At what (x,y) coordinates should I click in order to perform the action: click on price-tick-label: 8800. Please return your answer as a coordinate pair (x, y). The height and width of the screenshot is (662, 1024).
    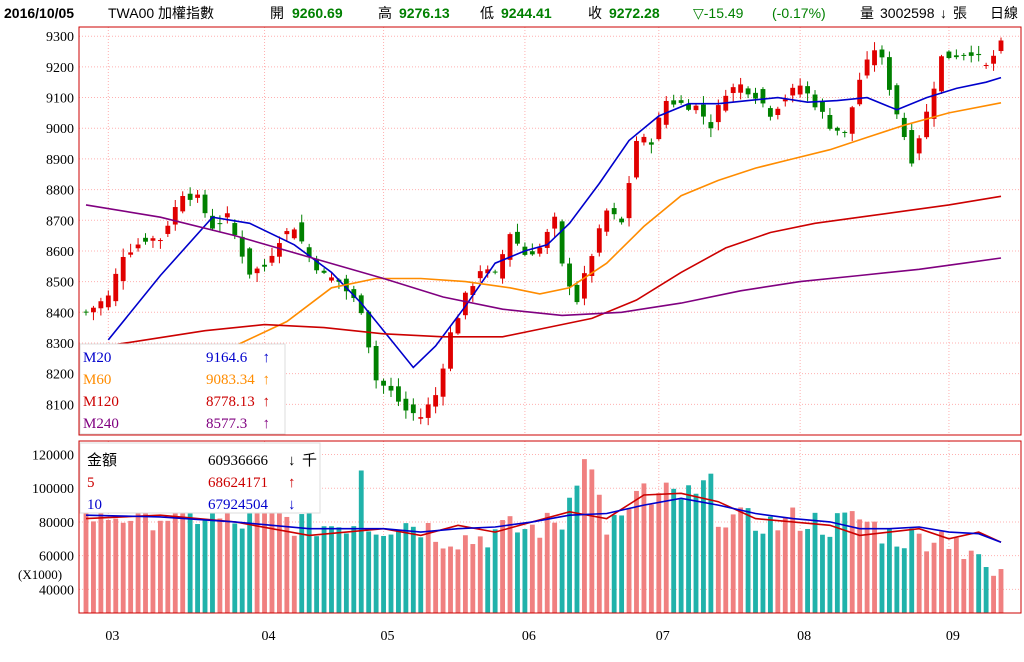
    Looking at the image, I should click on (60, 191).